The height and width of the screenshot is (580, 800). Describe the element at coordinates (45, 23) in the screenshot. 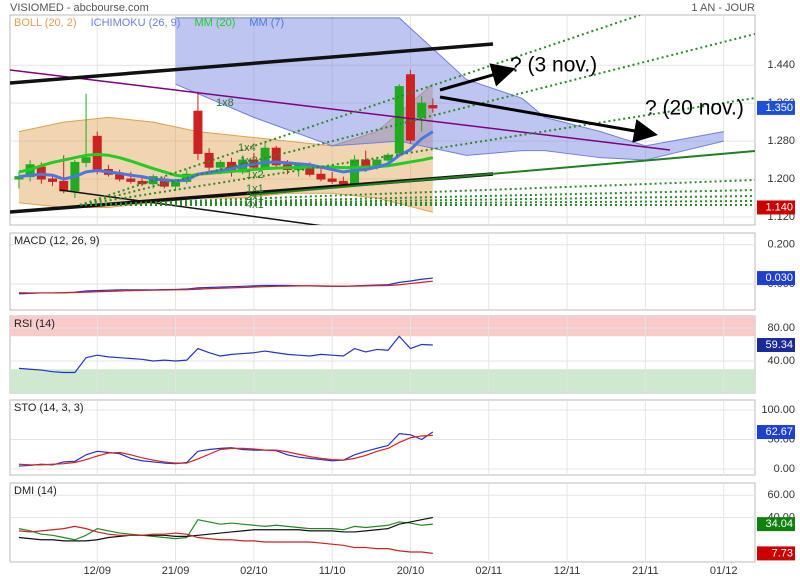

I see `legend-entry: BOLL (20, 2)` at that location.